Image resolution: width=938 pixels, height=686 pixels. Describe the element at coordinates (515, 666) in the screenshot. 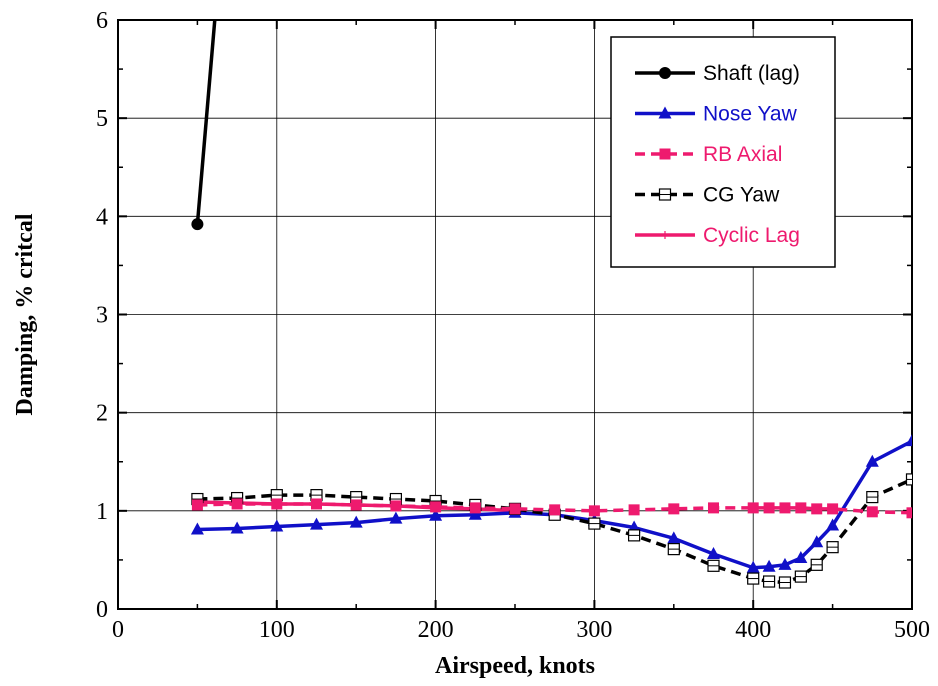

I see `x-axis-title: Airspeed, knots` at that location.